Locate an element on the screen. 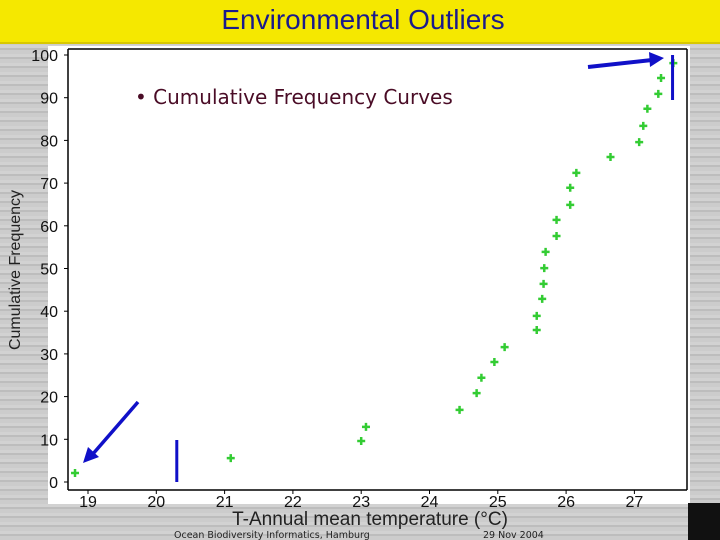 The image size is (720, 540). title-bar is located at coordinates (360, 22).